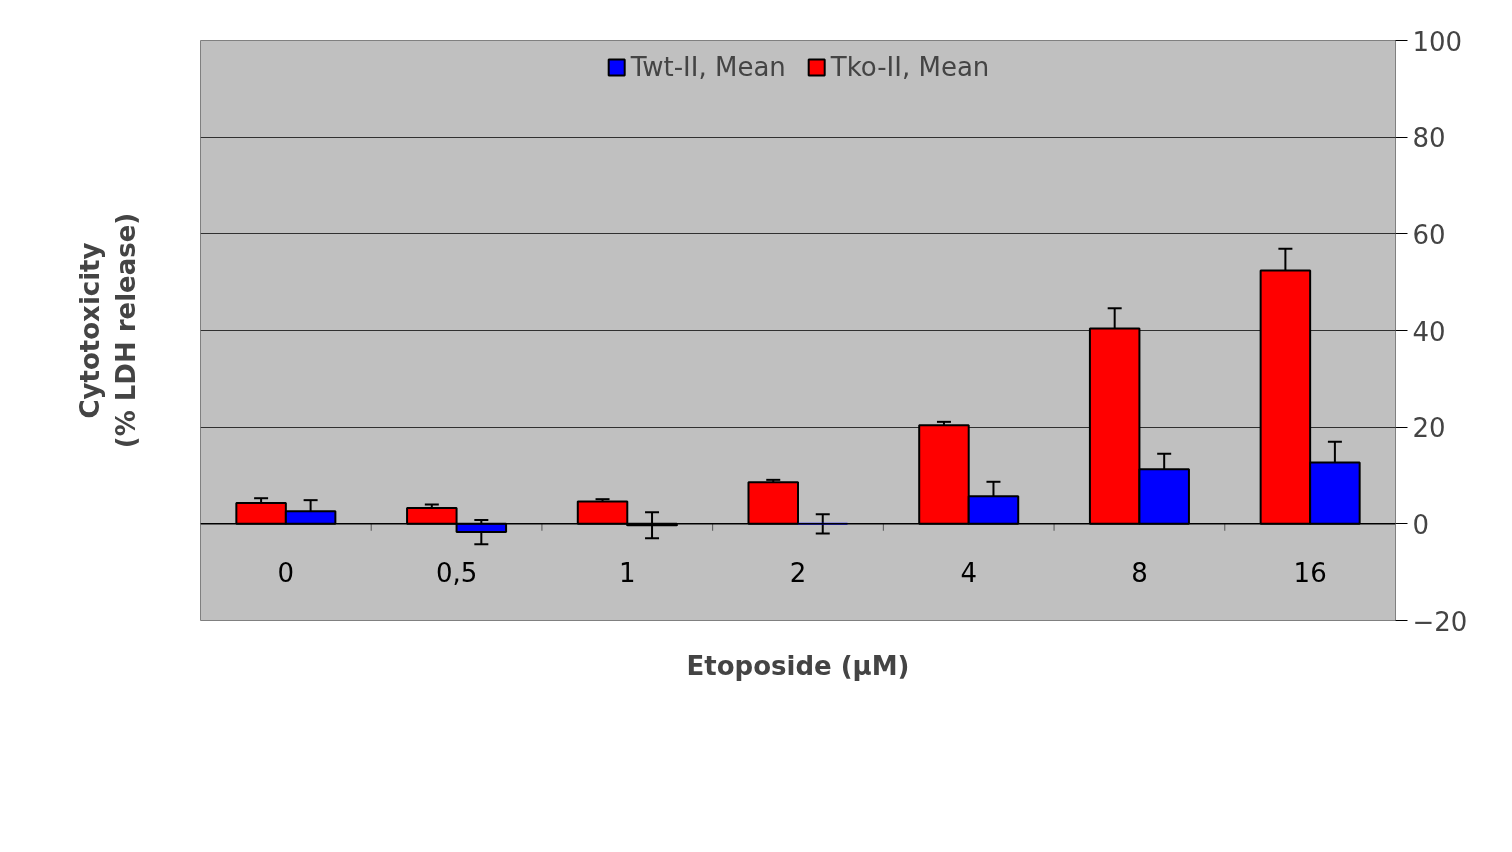 This screenshot has width=1512, height=852. What do you see at coordinates (1440, 621) in the screenshot?
I see `y-tick-label: −20` at bounding box center [1440, 621].